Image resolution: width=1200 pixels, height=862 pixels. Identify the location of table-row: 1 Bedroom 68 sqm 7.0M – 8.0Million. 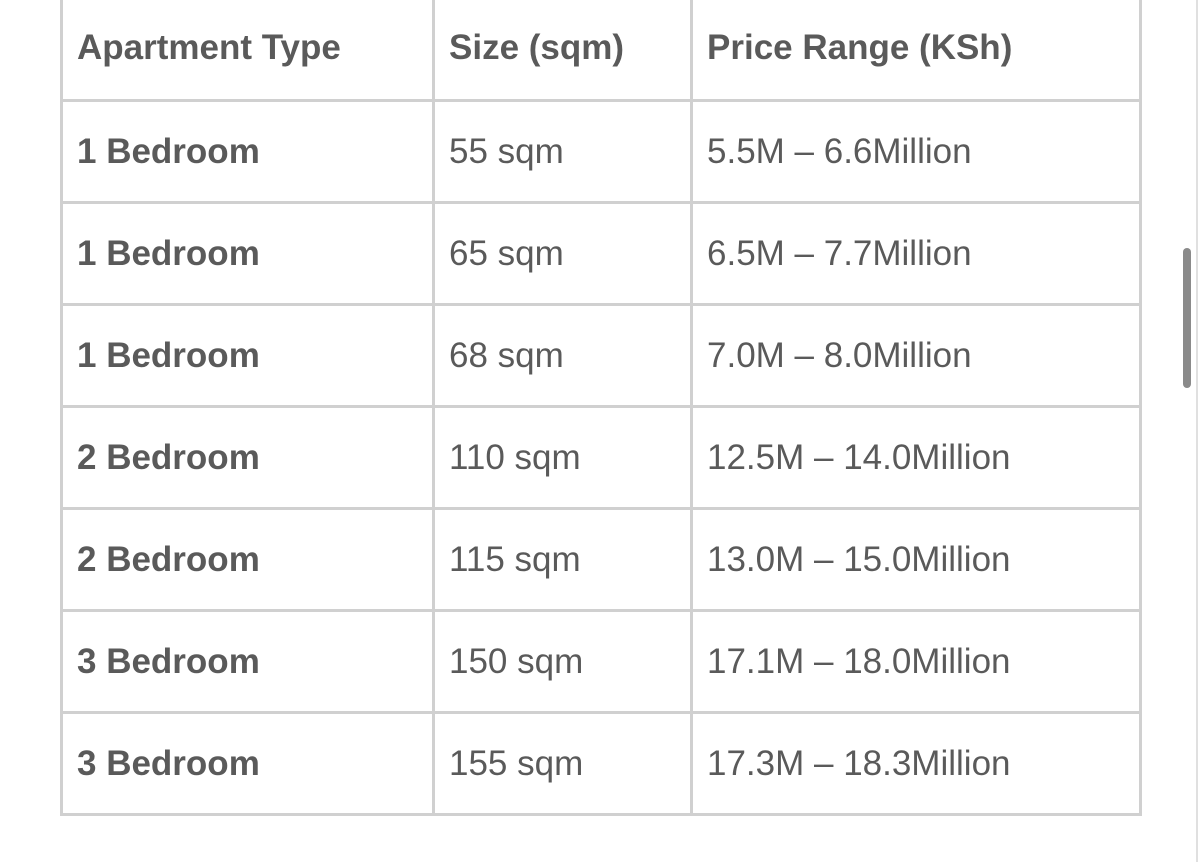
(601, 355).